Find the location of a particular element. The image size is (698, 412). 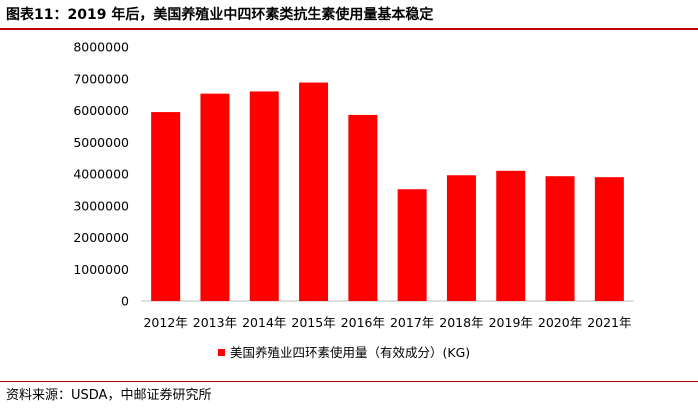

y-tick-label: 0 is located at coordinates (125, 301).